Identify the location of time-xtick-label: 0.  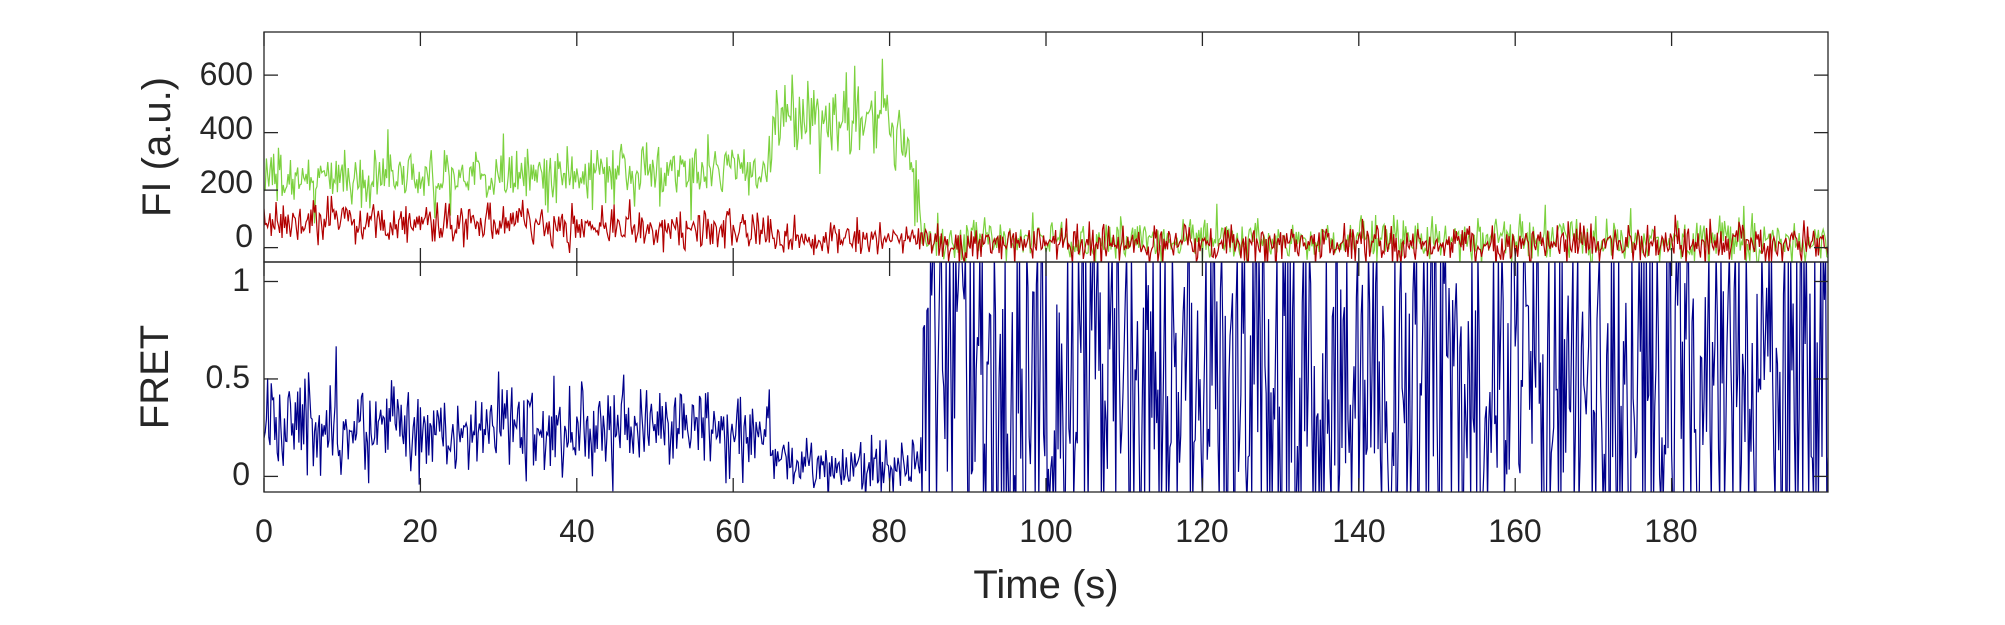
(264, 531).